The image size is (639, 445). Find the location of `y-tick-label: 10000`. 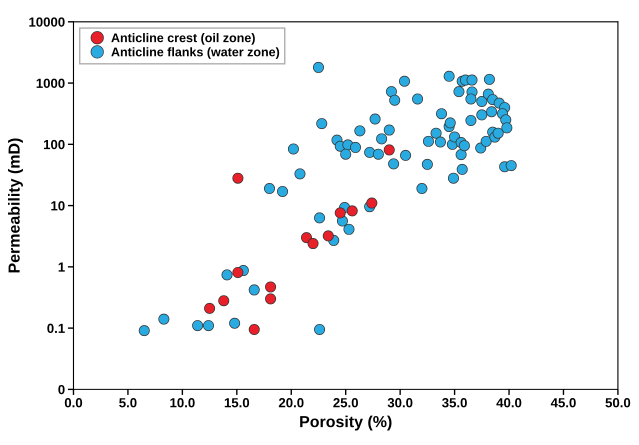

y-tick-label: 10000 is located at coordinates (47, 22).